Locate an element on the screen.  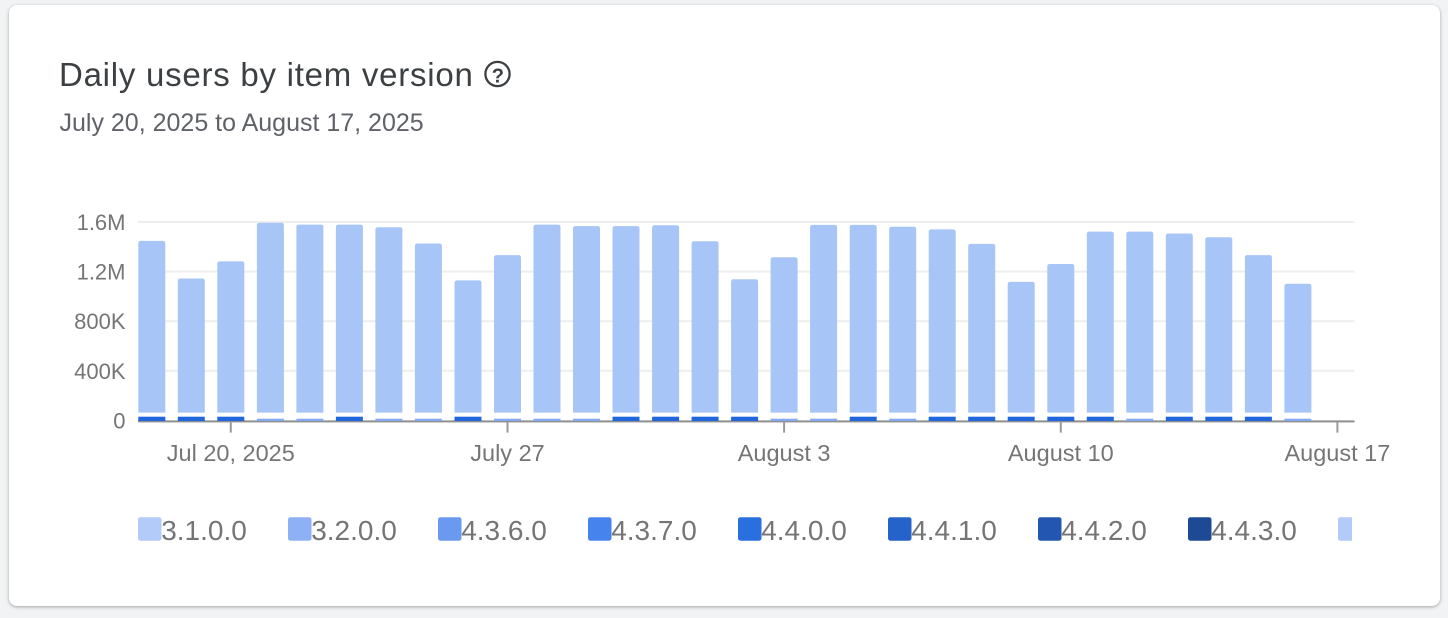
svg-text: 4.3.6.0 is located at coordinates (504, 530).